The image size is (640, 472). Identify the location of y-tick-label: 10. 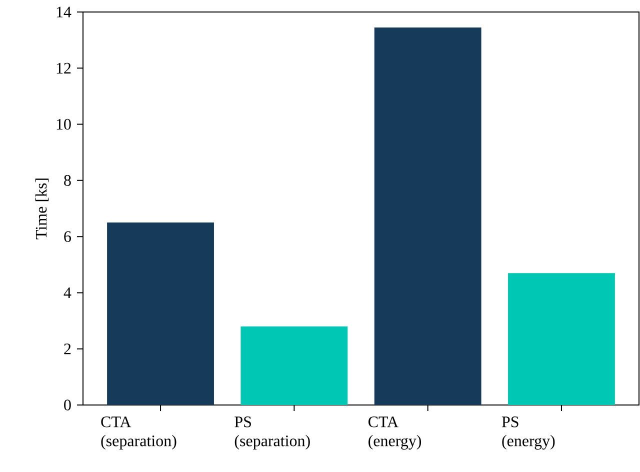
(63, 124).